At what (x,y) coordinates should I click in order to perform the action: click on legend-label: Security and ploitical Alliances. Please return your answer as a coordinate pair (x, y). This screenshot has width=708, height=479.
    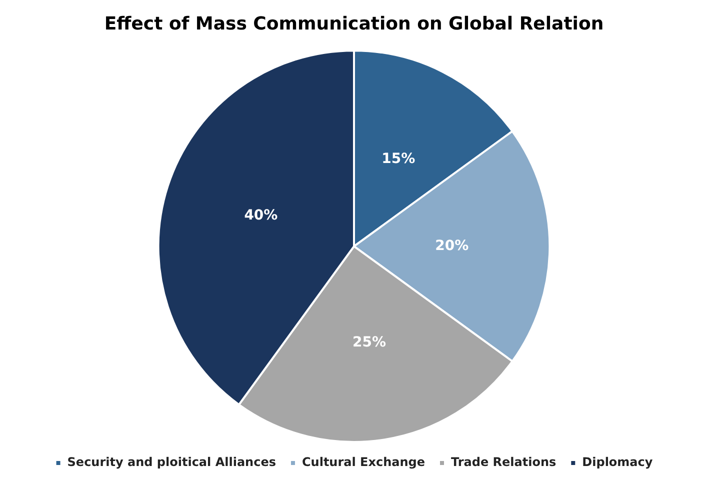
    Looking at the image, I should click on (171, 462).